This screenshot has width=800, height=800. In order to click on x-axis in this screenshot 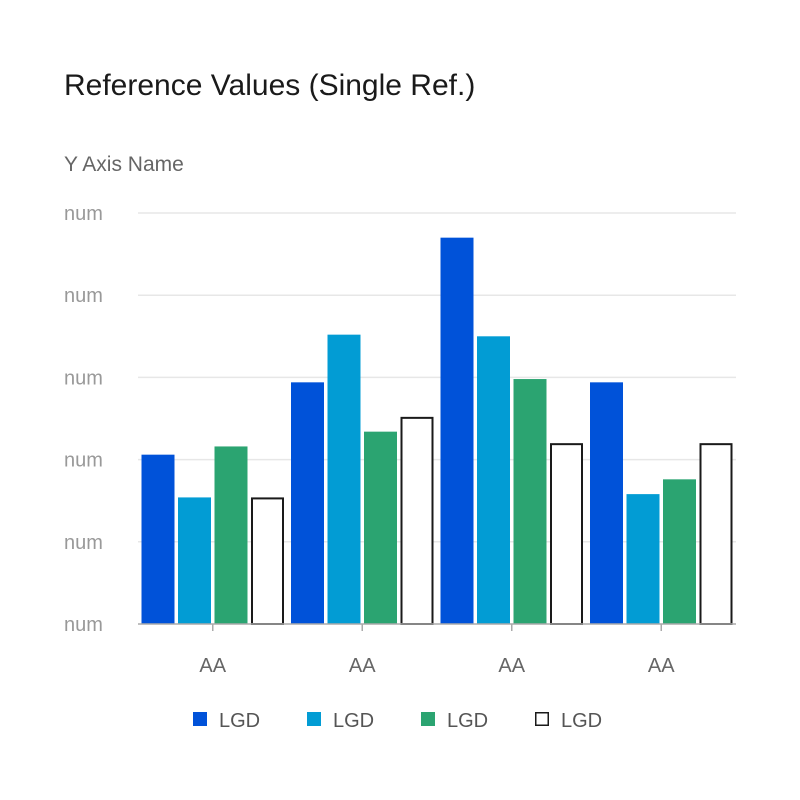, I will do `click(437, 627)`.